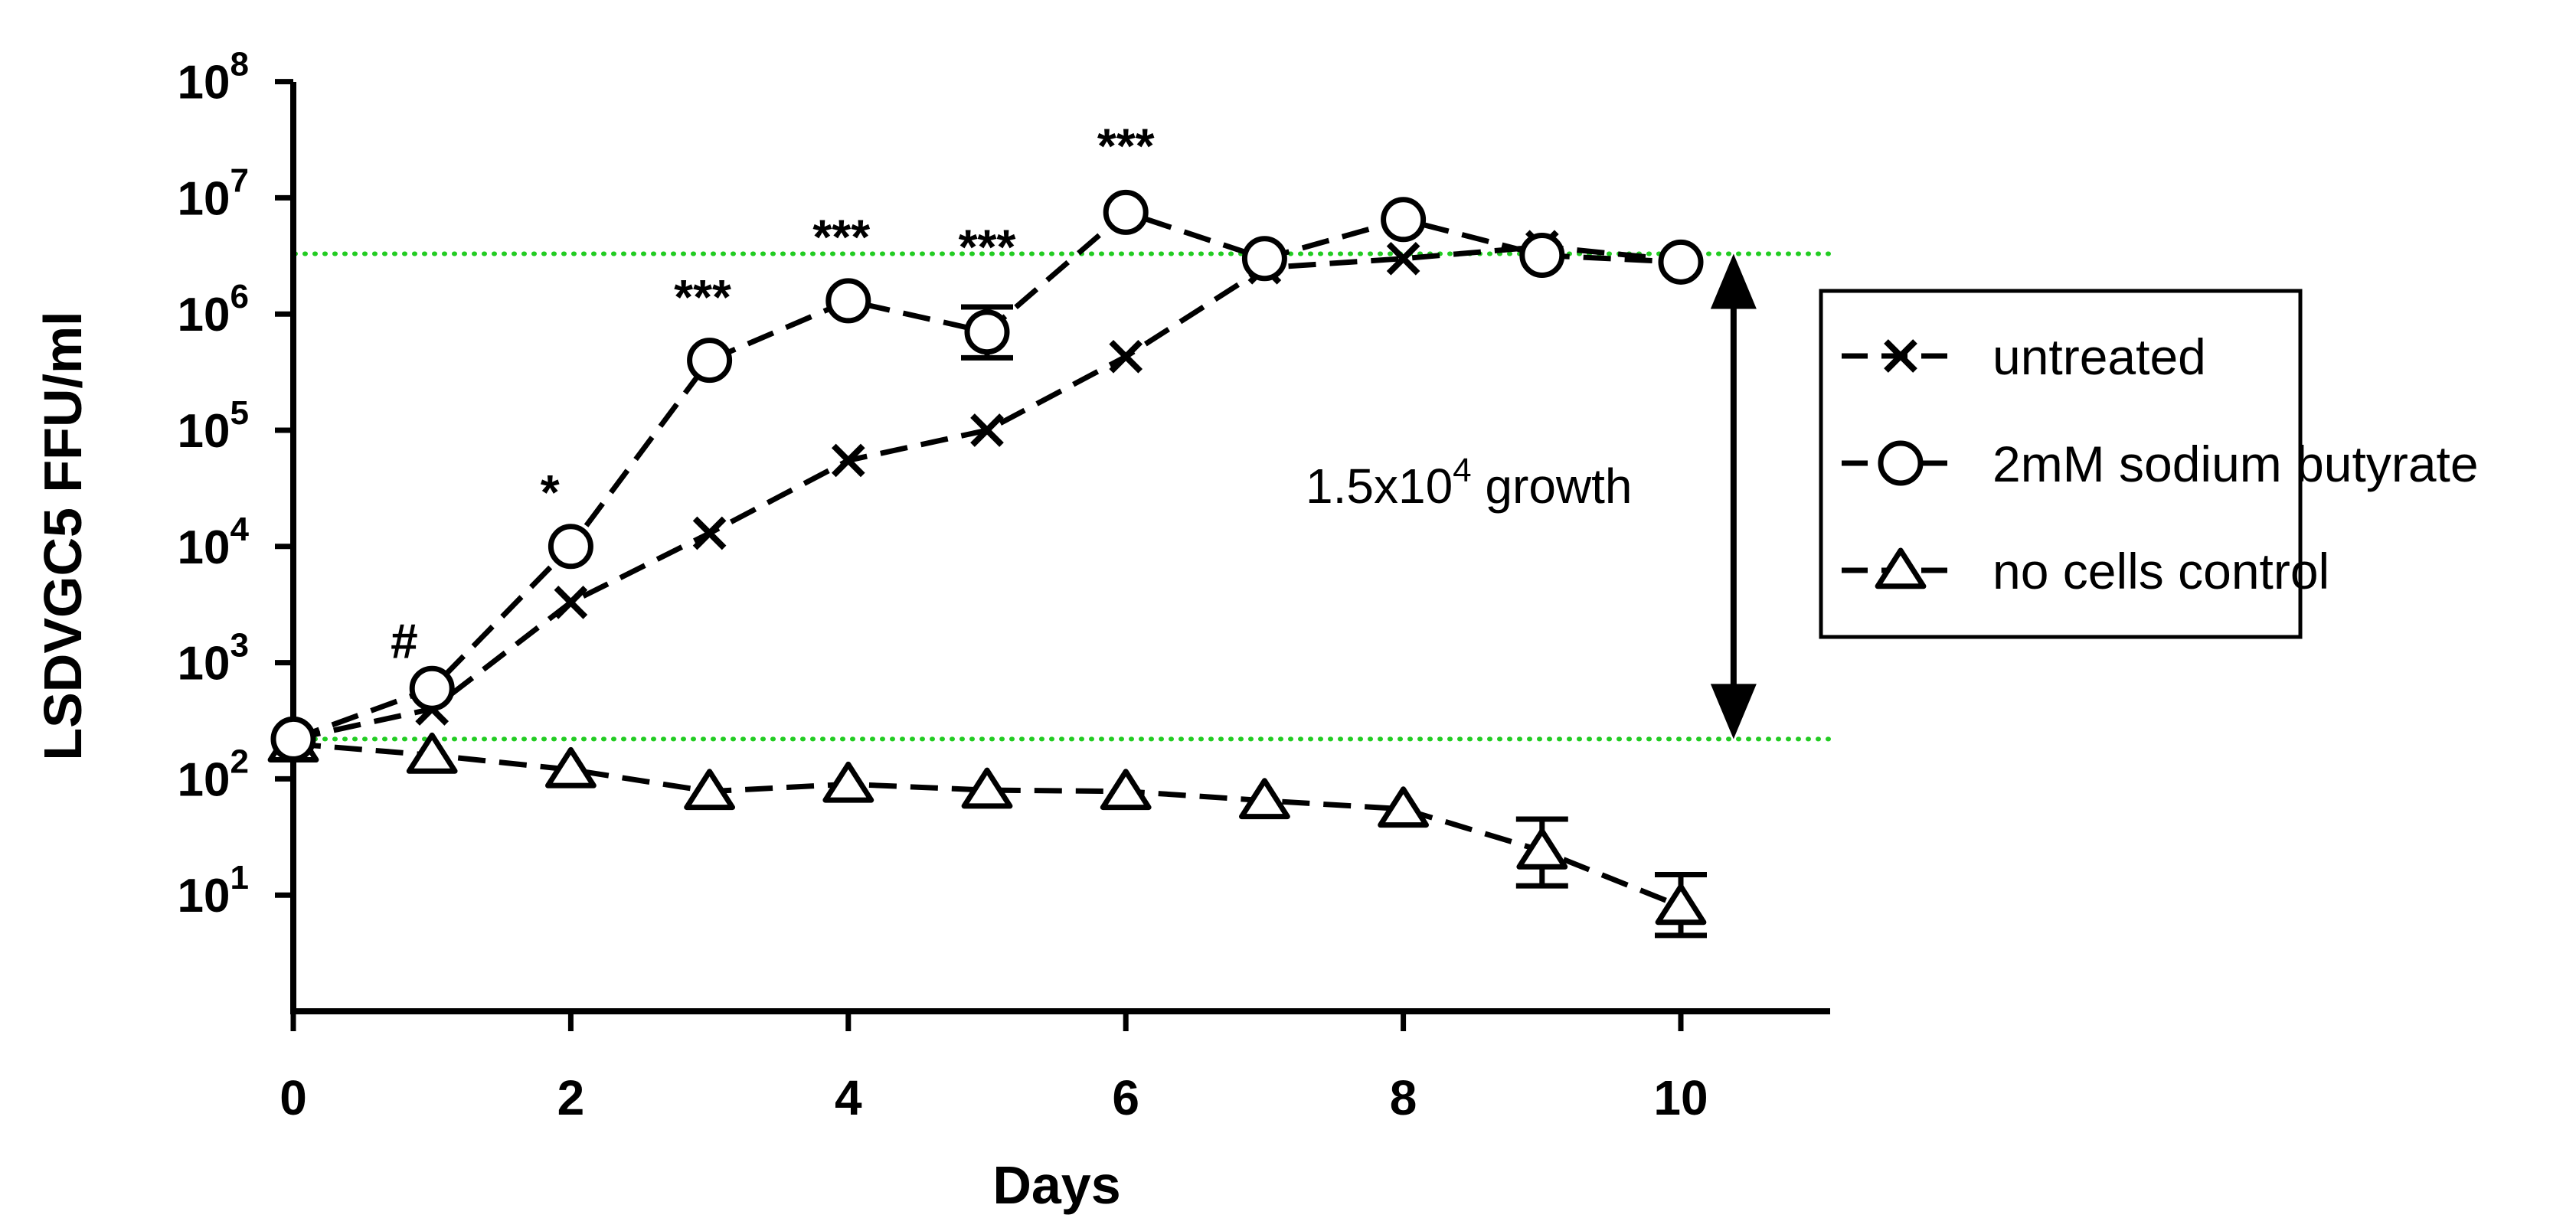 The width and height of the screenshot is (2576, 1231). What do you see at coordinates (1056, 1185) in the screenshot?
I see `x-axis-label: Days` at bounding box center [1056, 1185].